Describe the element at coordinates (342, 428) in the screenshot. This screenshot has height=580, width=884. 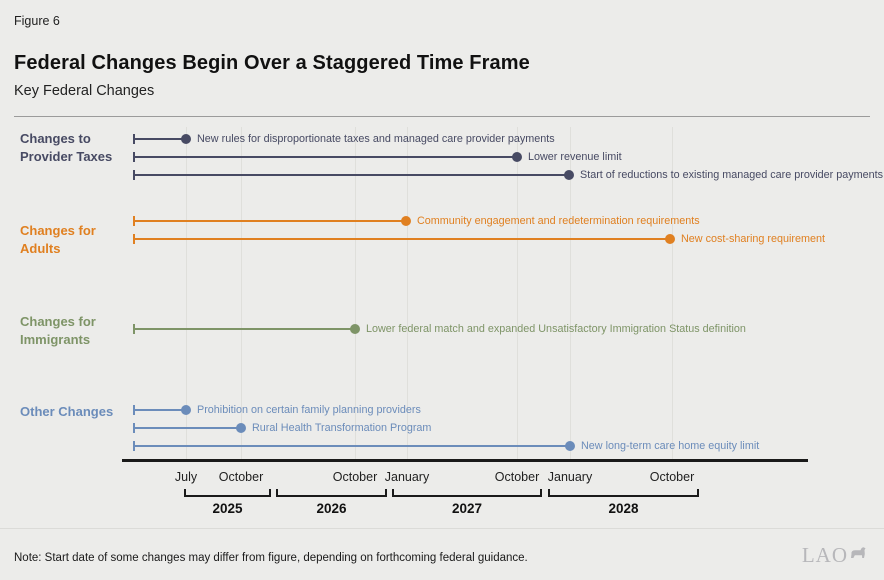
I see `event-label: Rural Health Transformation Program` at that location.